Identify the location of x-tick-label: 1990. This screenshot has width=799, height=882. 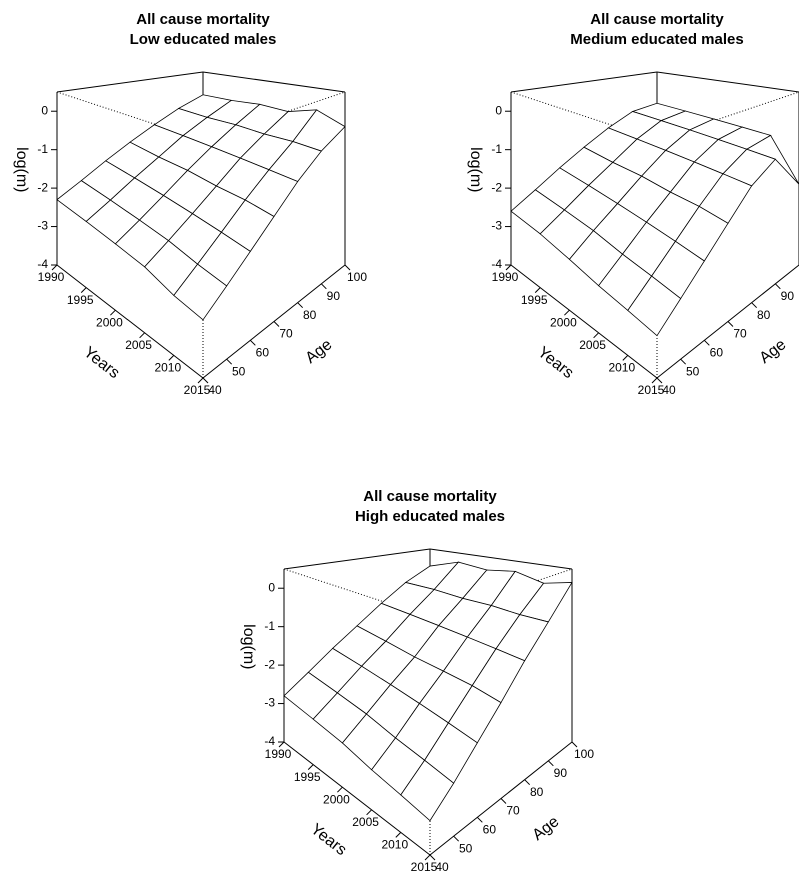
(278, 754).